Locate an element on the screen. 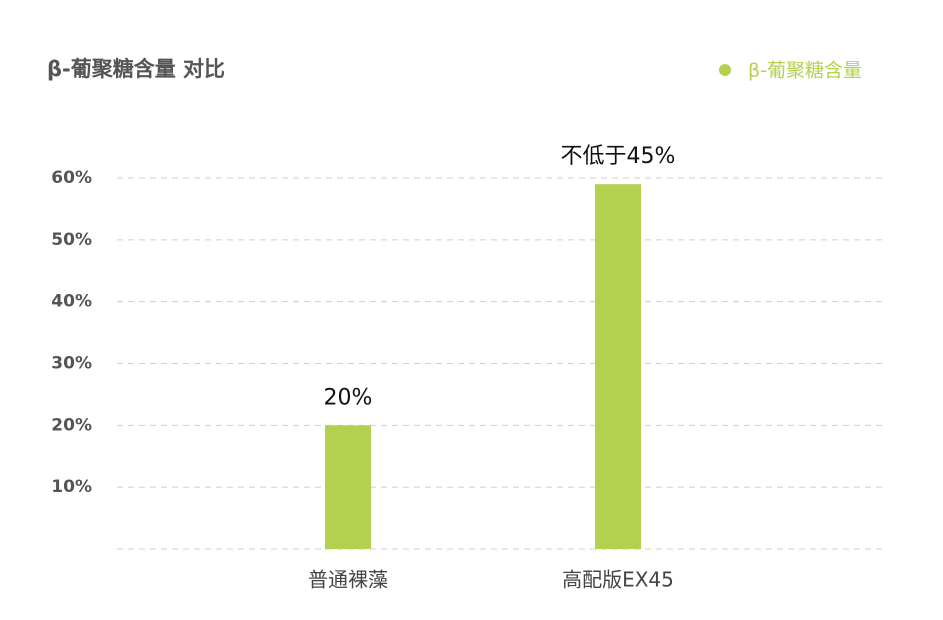 The height and width of the screenshot is (620, 943). y-tick-label: 30% is located at coordinates (71, 364).